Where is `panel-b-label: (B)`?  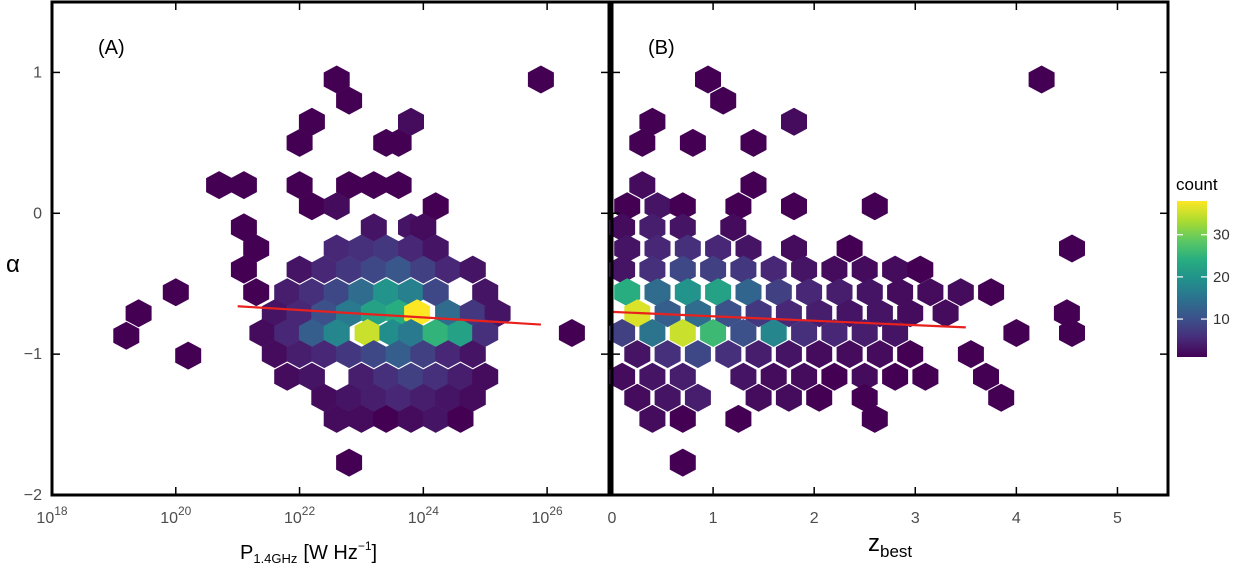
panel-b-label: (B) is located at coordinates (661, 48).